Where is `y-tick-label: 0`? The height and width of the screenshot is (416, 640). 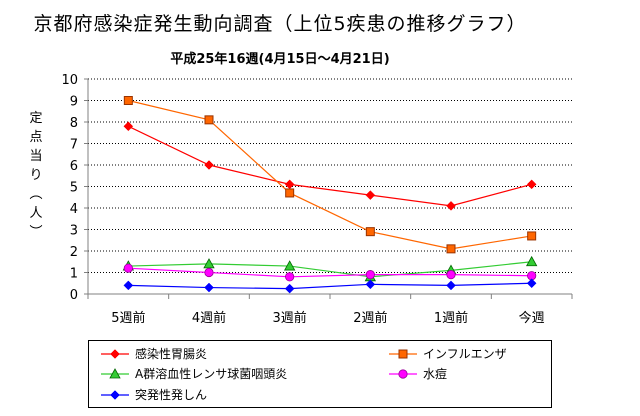
y-tick-label: 0 is located at coordinates (74, 295).